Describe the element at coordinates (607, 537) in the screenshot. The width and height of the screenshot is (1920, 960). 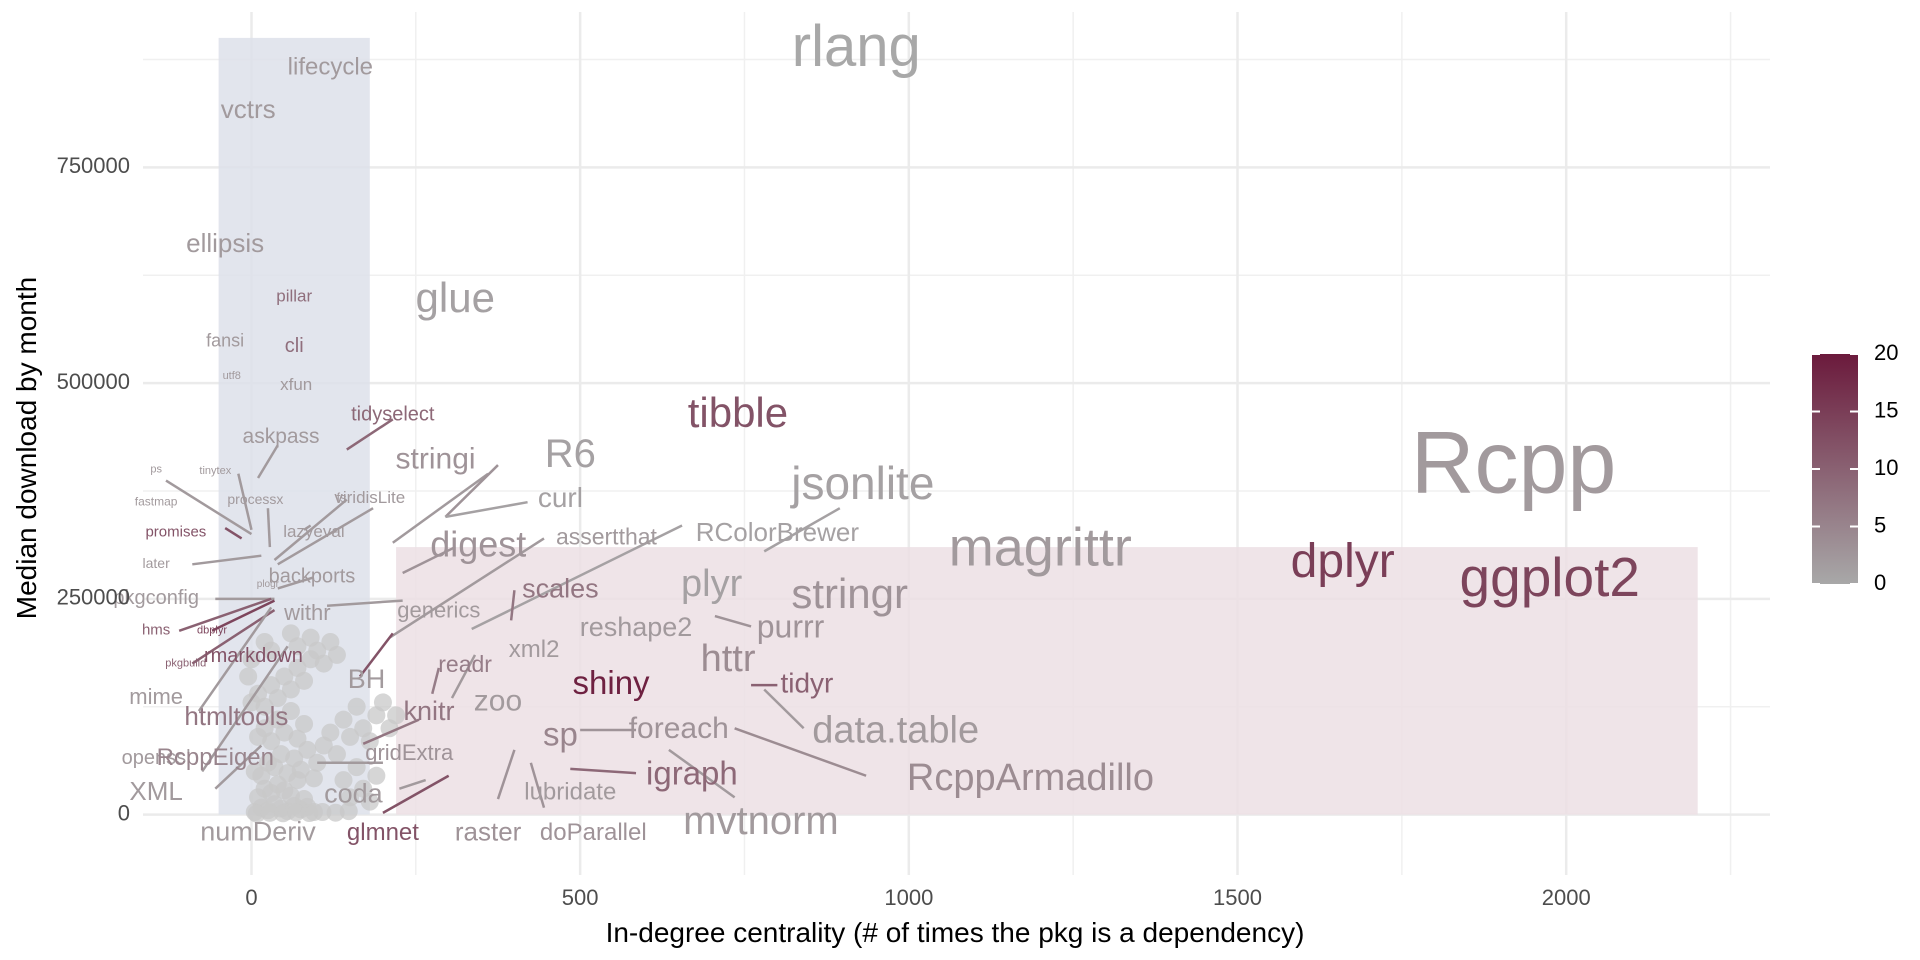
I see `package-label-assertthat: assertthat` at that location.